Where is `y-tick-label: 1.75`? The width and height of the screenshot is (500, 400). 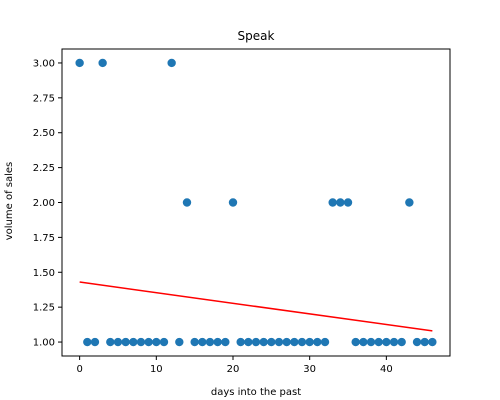 y-tick-label: 1.75 is located at coordinates (44, 238).